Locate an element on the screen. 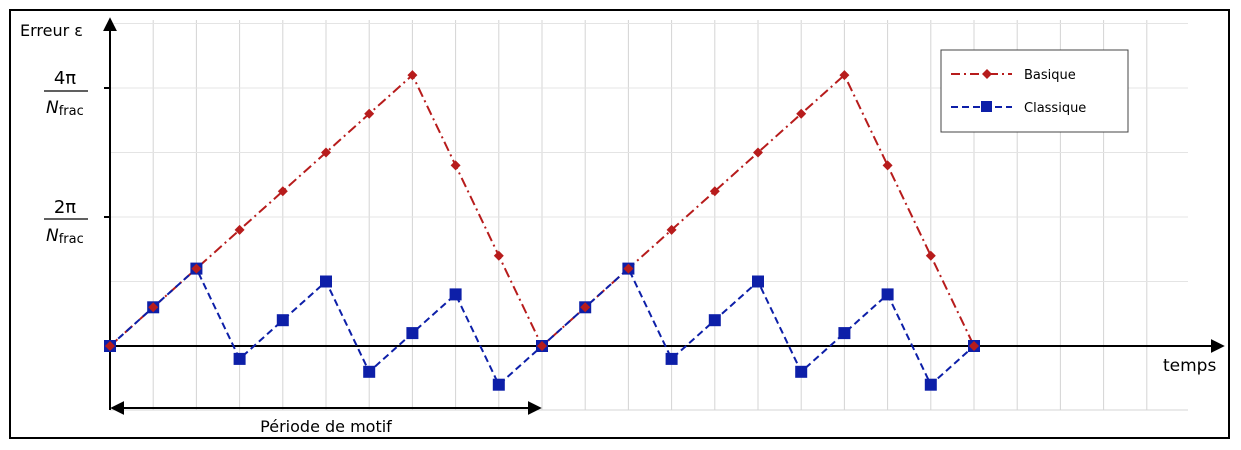 The width and height of the screenshot is (1241, 450). y-axis-label: Erreur ε is located at coordinates (51, 30).